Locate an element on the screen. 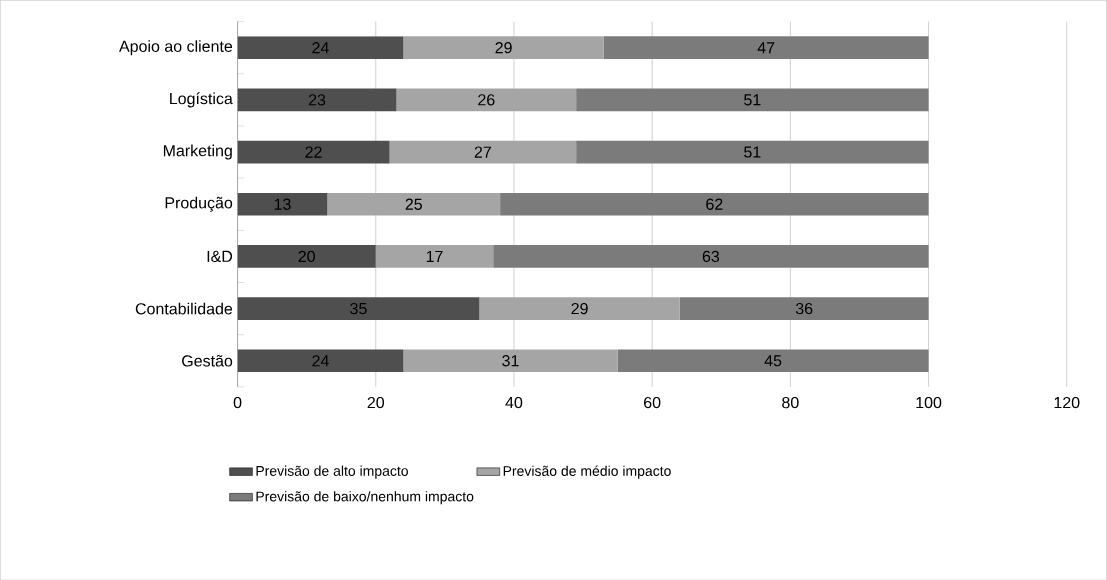 The width and height of the screenshot is (1107, 580). legend-label: Previsão de alto impacto is located at coordinates (332, 472).